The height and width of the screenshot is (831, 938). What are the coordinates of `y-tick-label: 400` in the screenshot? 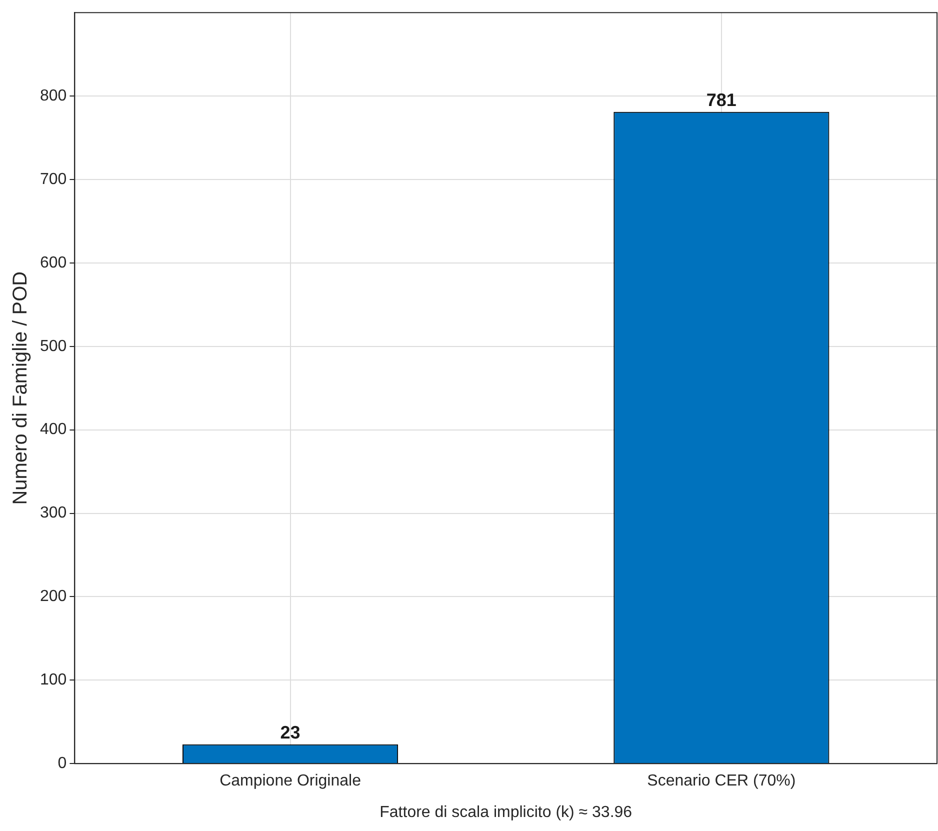 It's located at (53, 429).